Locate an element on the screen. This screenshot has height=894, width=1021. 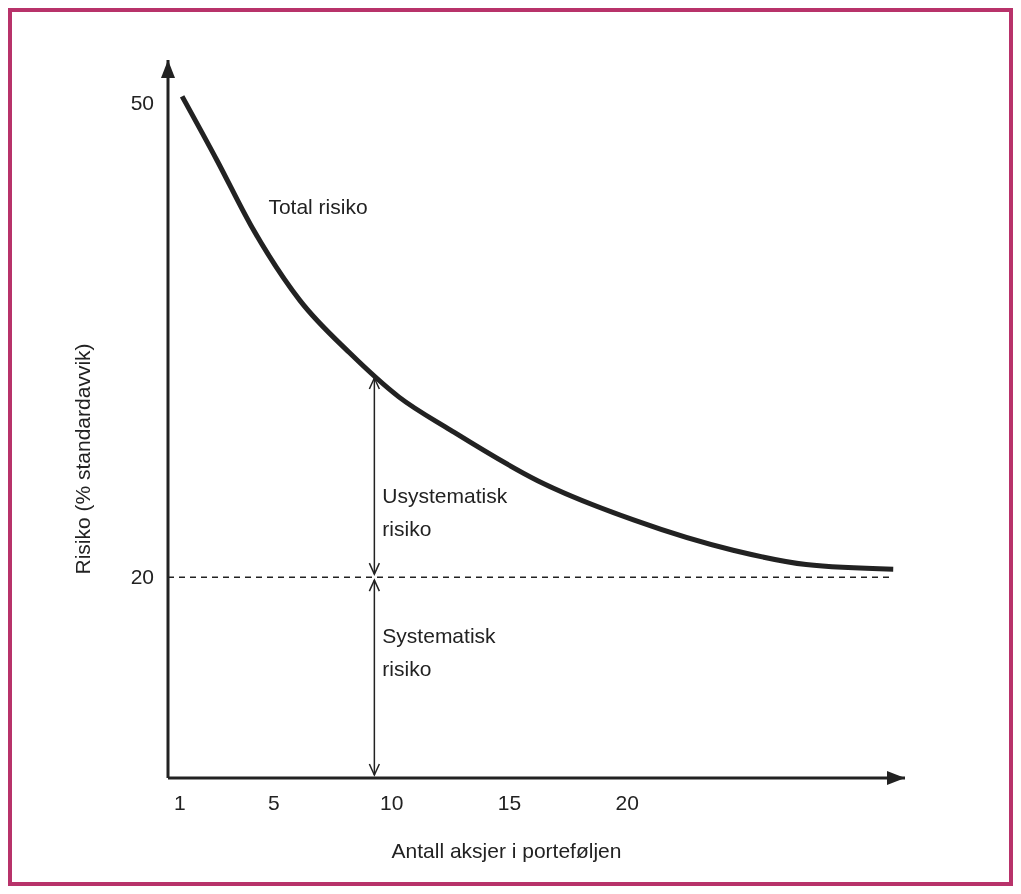
x-axis-title: Antall aksjer i porteføljen is located at coordinates (506, 850).